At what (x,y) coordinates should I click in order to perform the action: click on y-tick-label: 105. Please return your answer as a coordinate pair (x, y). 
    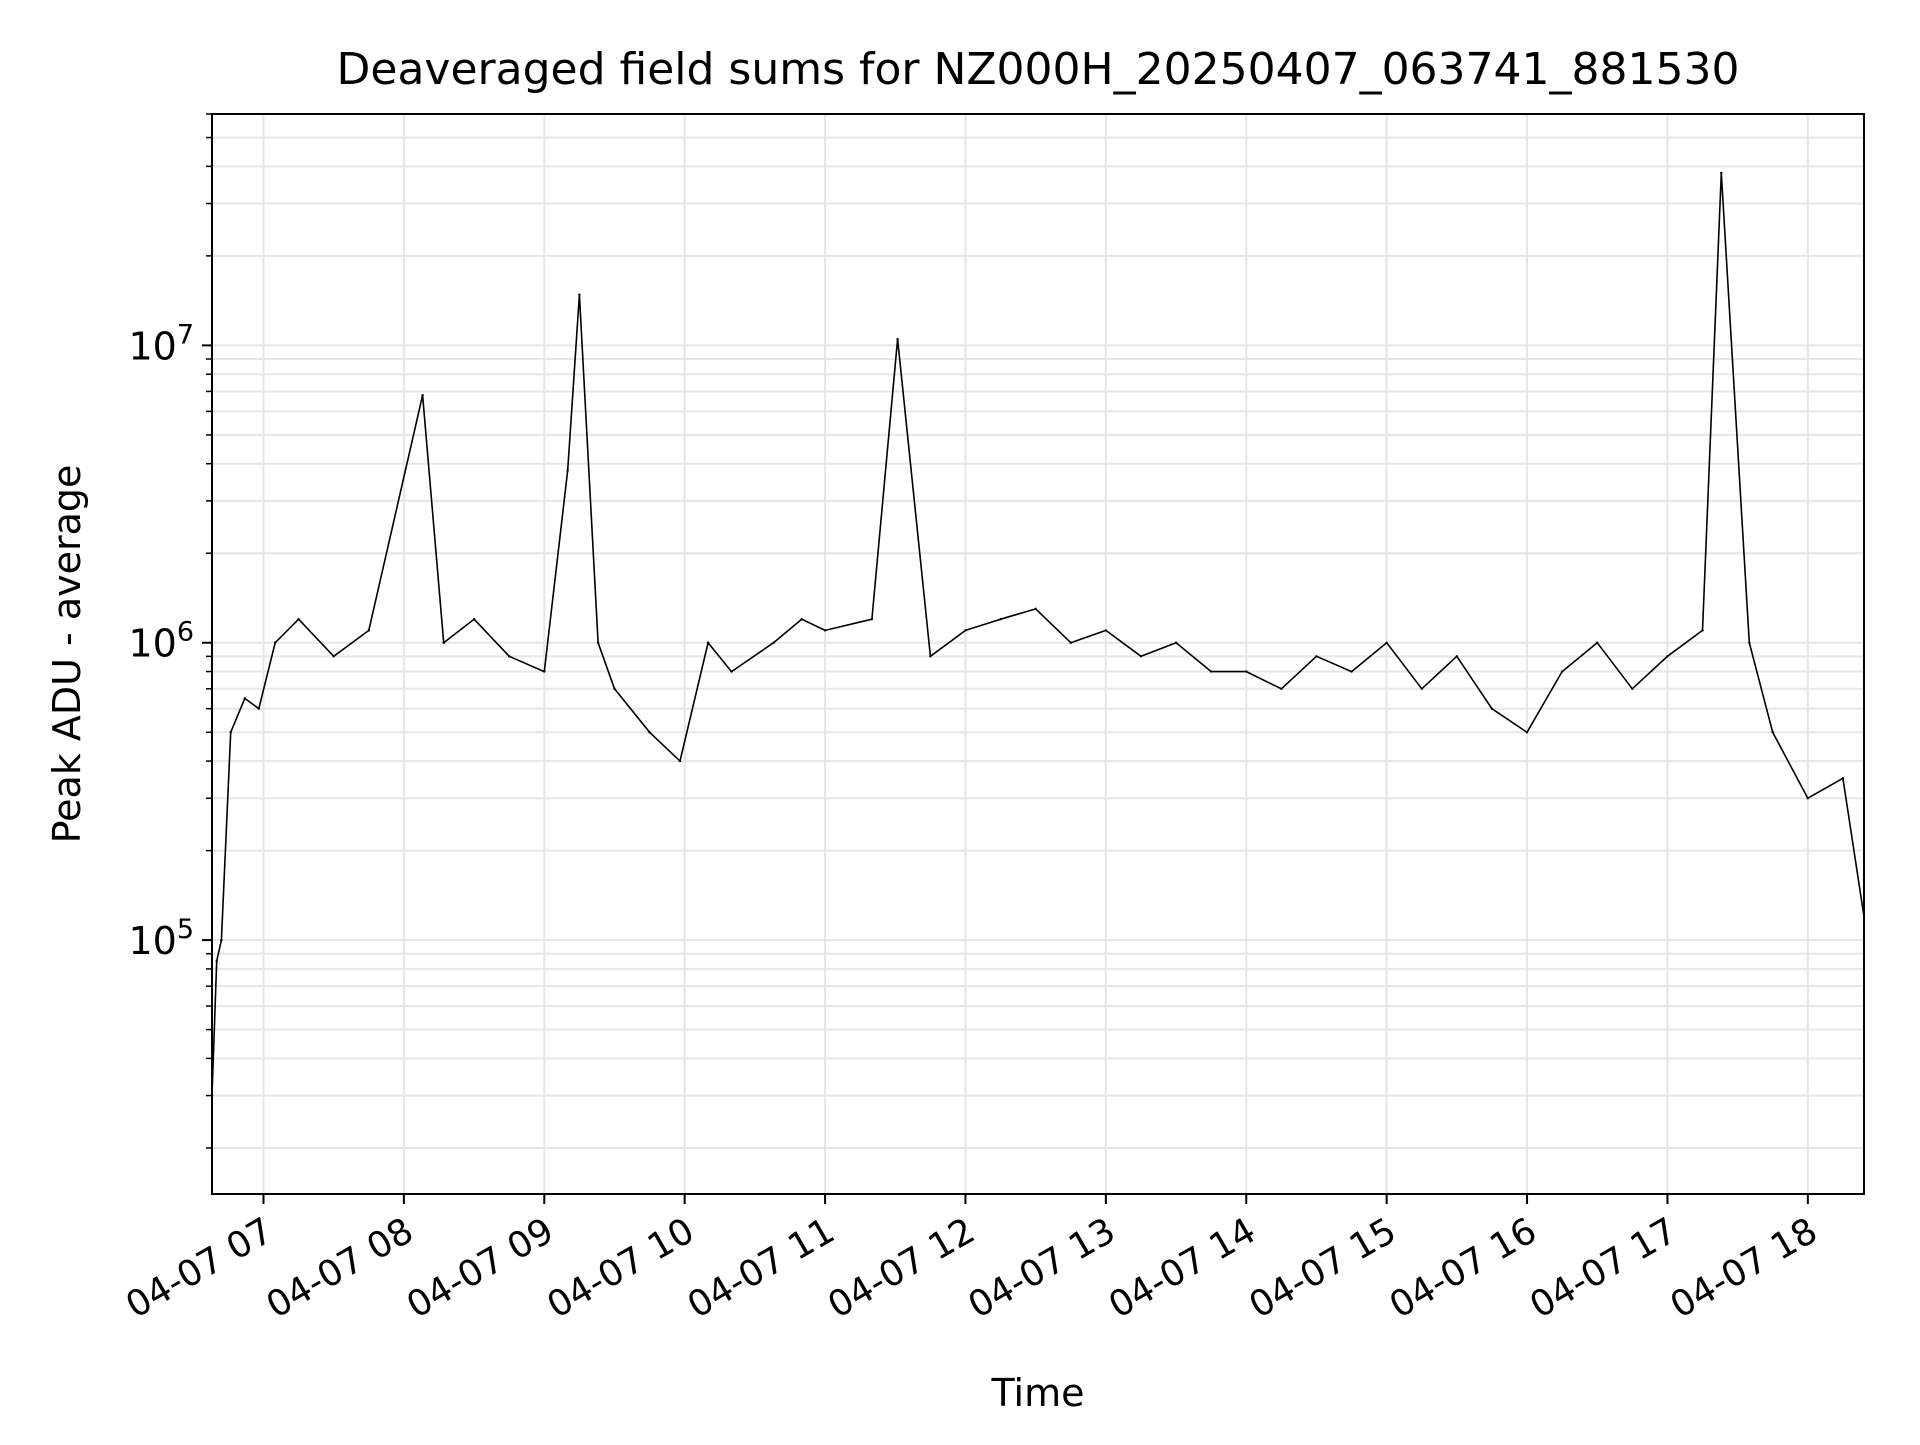
    Looking at the image, I should click on (161, 938).